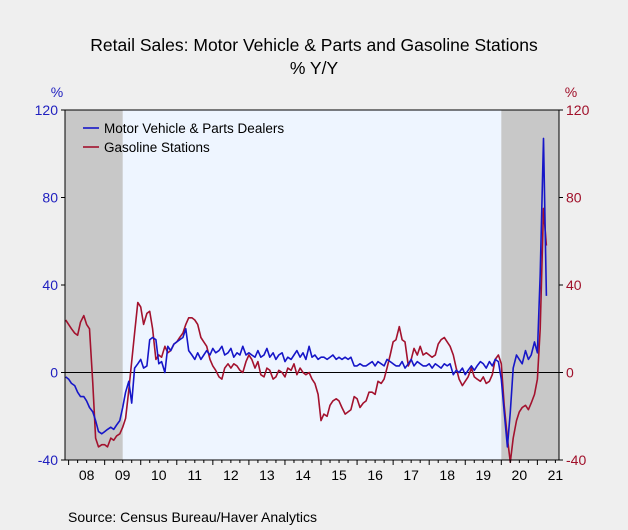 The width and height of the screenshot is (628, 530). Describe the element at coordinates (303, 475) in the screenshot. I see `x-tick-label: 14` at that location.